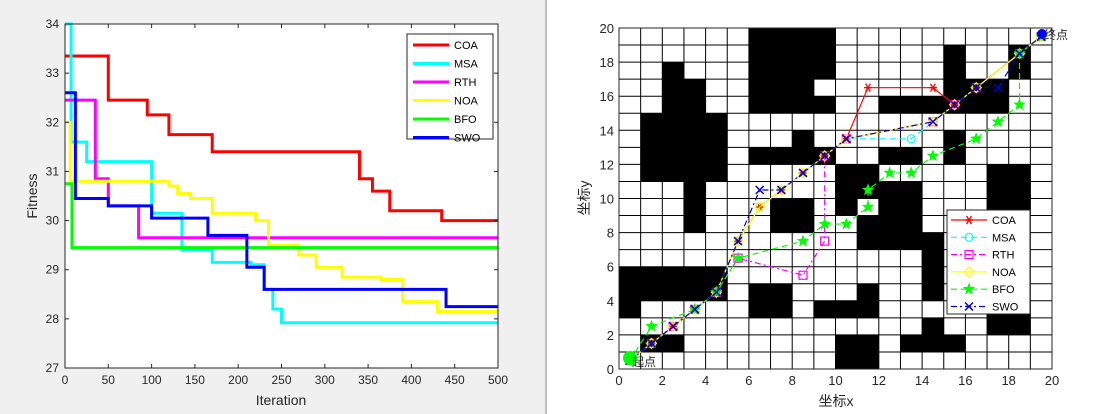 The height and width of the screenshot is (414, 1094). What do you see at coordinates (467, 139) in the screenshot?
I see `legend-label-swo: SWO` at bounding box center [467, 139].